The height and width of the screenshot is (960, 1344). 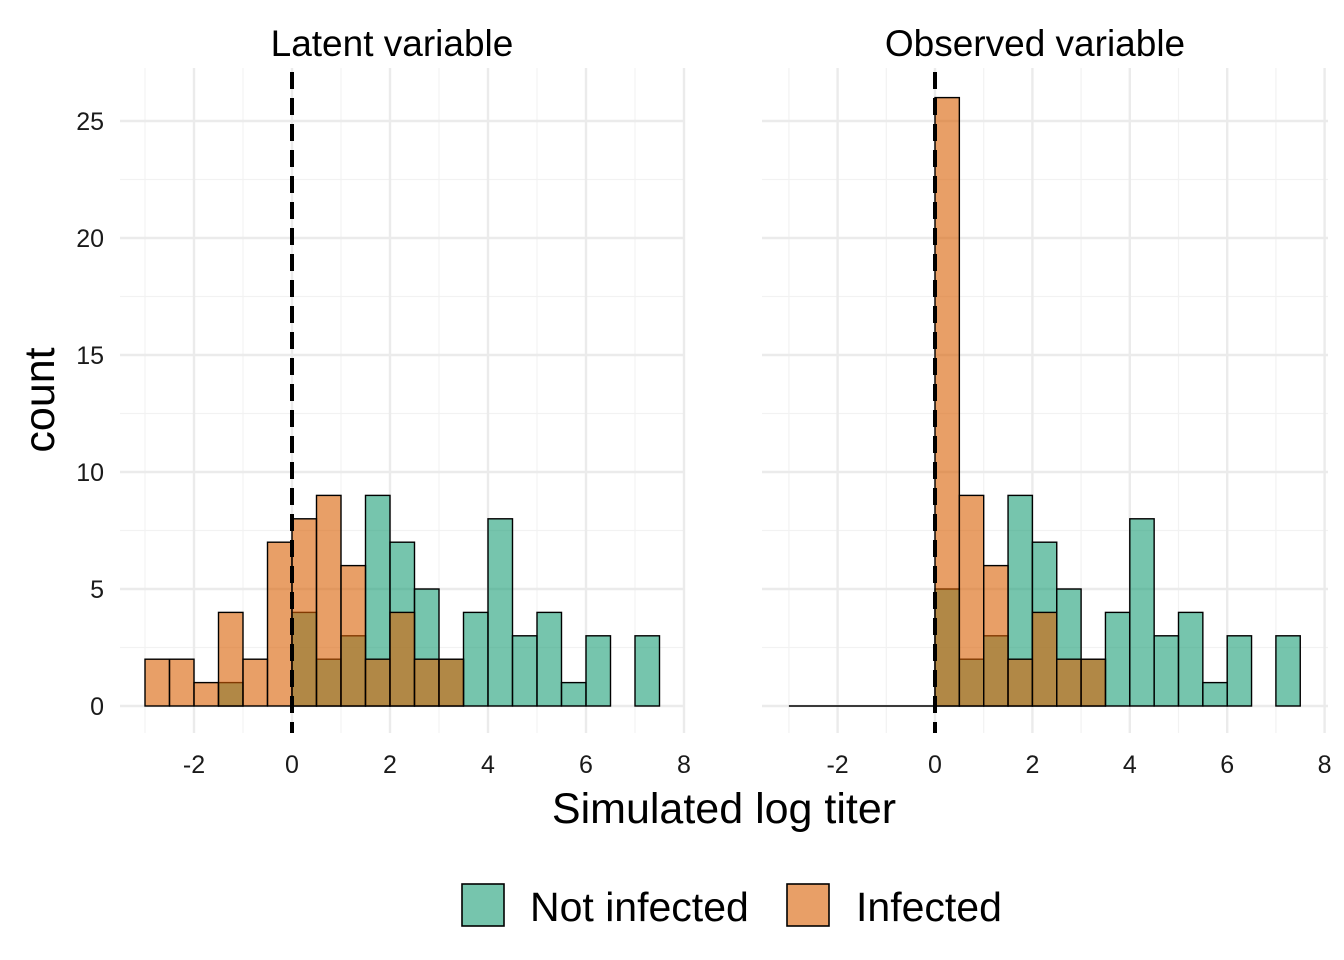 I want to click on y-tick-label: 5, so click(x=97, y=590).